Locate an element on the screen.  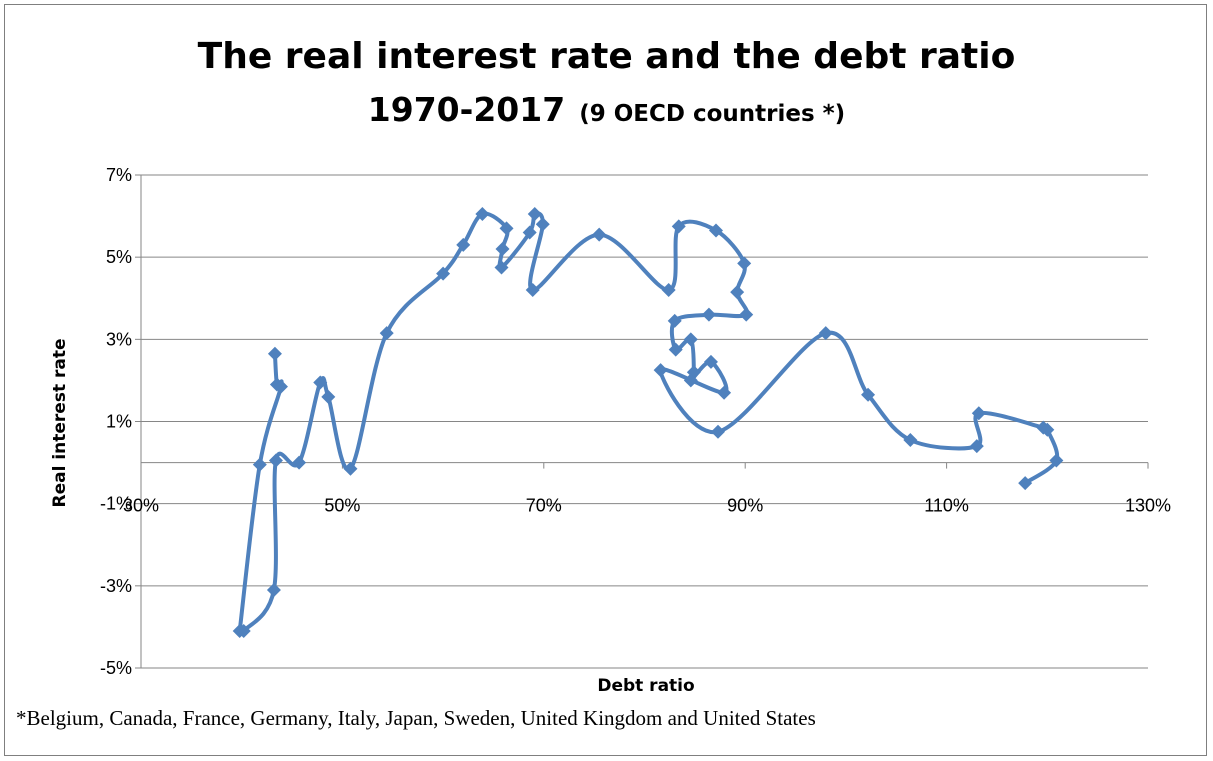
x-tick-label: 90% is located at coordinates (745, 506).